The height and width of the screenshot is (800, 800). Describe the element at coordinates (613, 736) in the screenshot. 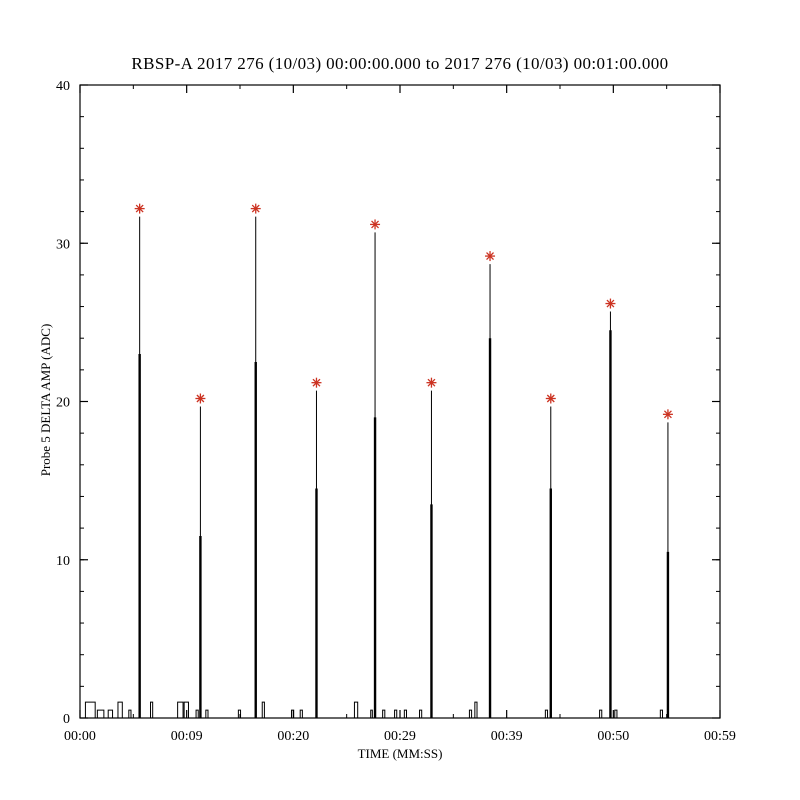

I see `x-tick-label: 00:50` at that location.